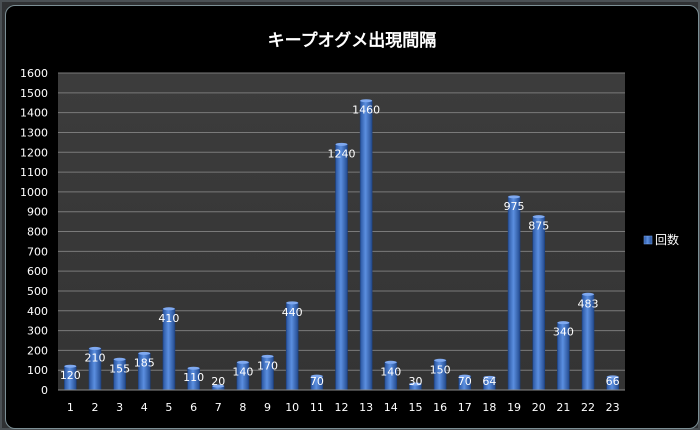 This screenshot has width=700, height=430. Describe the element at coordinates (218, 381) in the screenshot. I see `data-label: 20` at that location.